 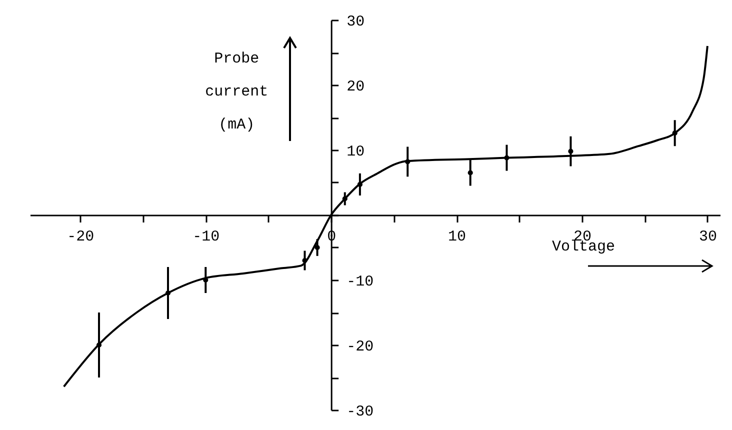 I want to click on y-tick-label: -10, so click(x=360, y=282).